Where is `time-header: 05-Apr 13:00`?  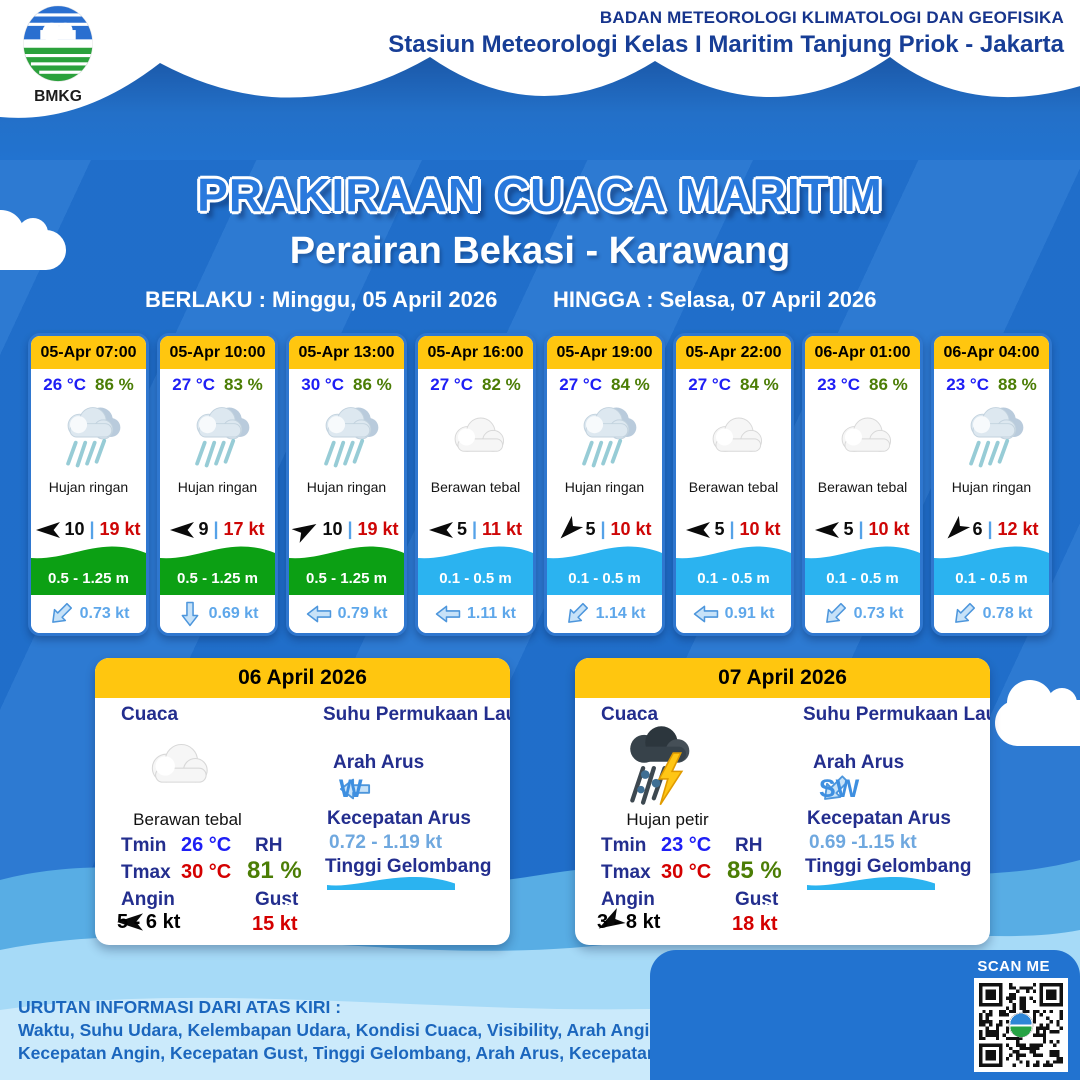
time-header: 05-Apr 13:00 is located at coordinates (346, 352).